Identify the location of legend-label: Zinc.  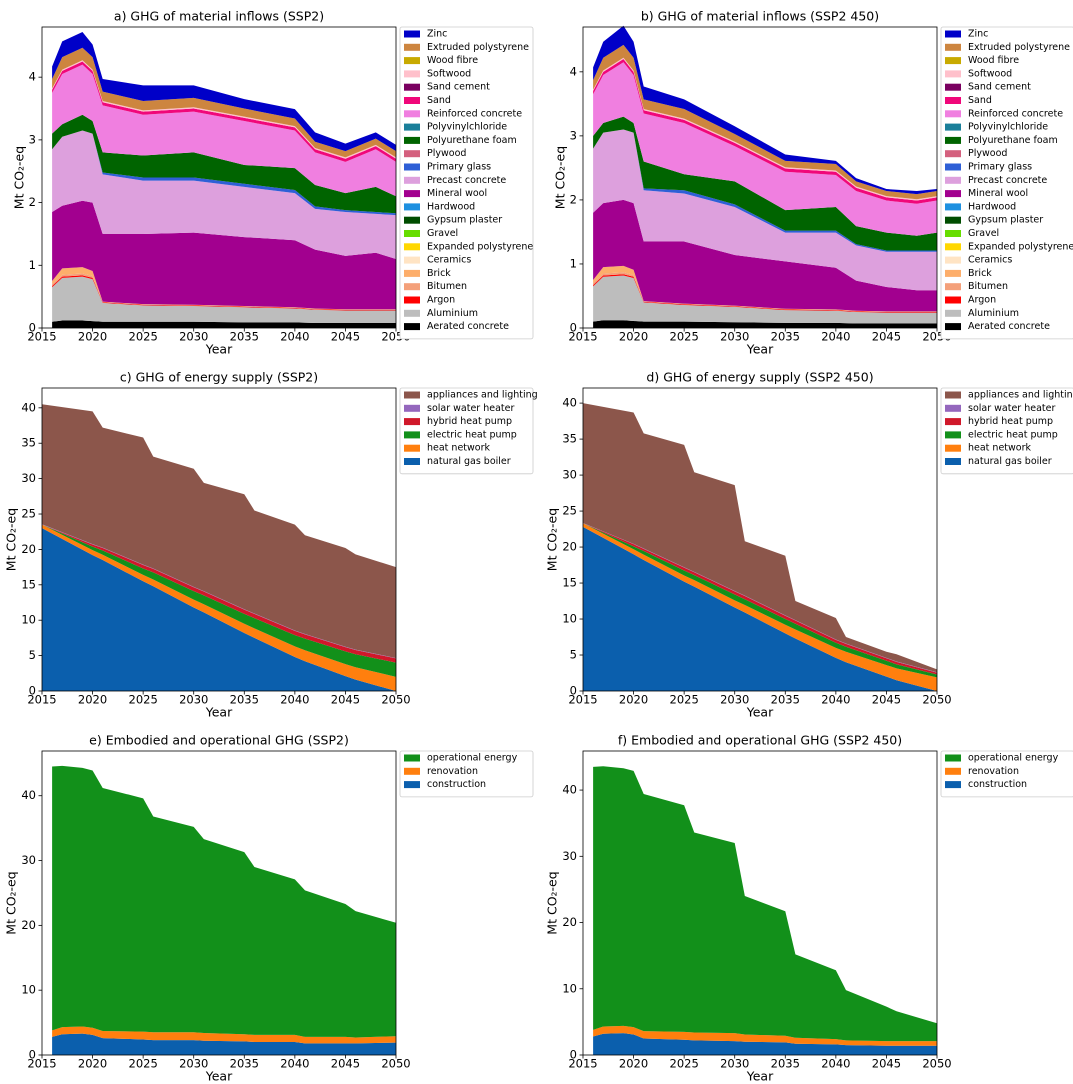
(437, 34).